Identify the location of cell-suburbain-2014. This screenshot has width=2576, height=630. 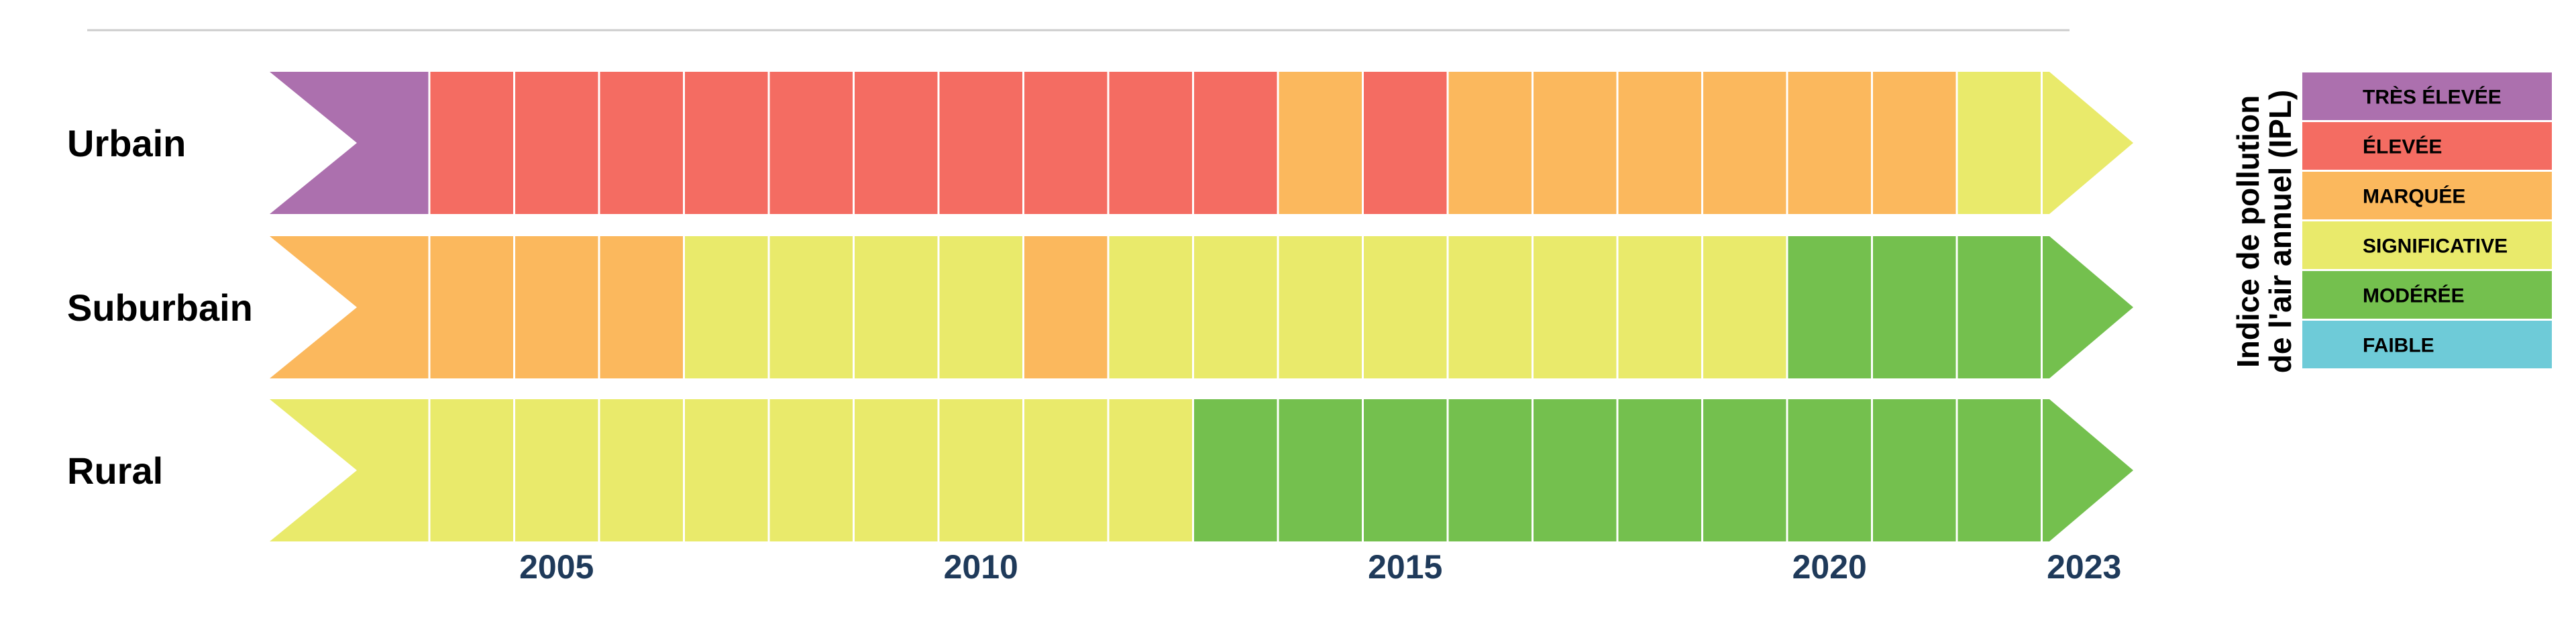
(1320, 307).